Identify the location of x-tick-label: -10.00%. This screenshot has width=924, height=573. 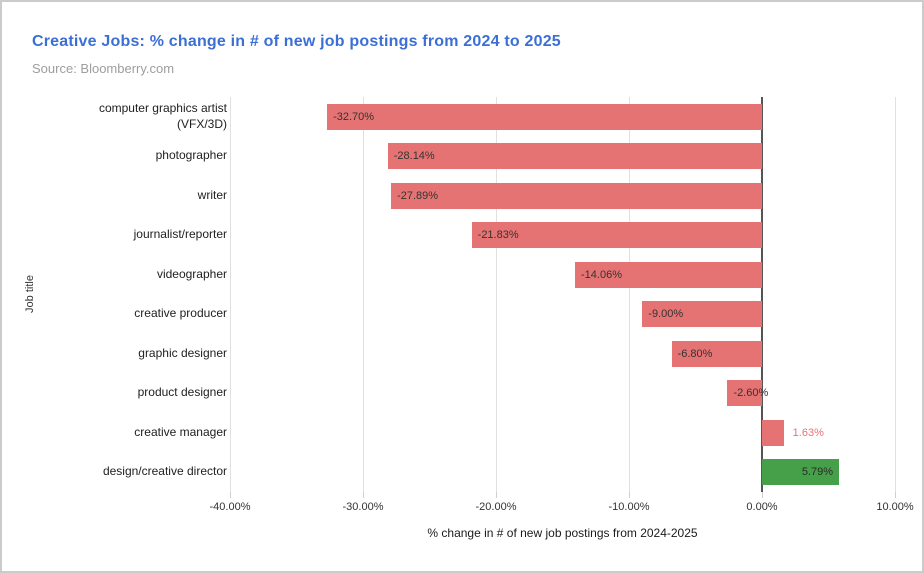
(629, 507).